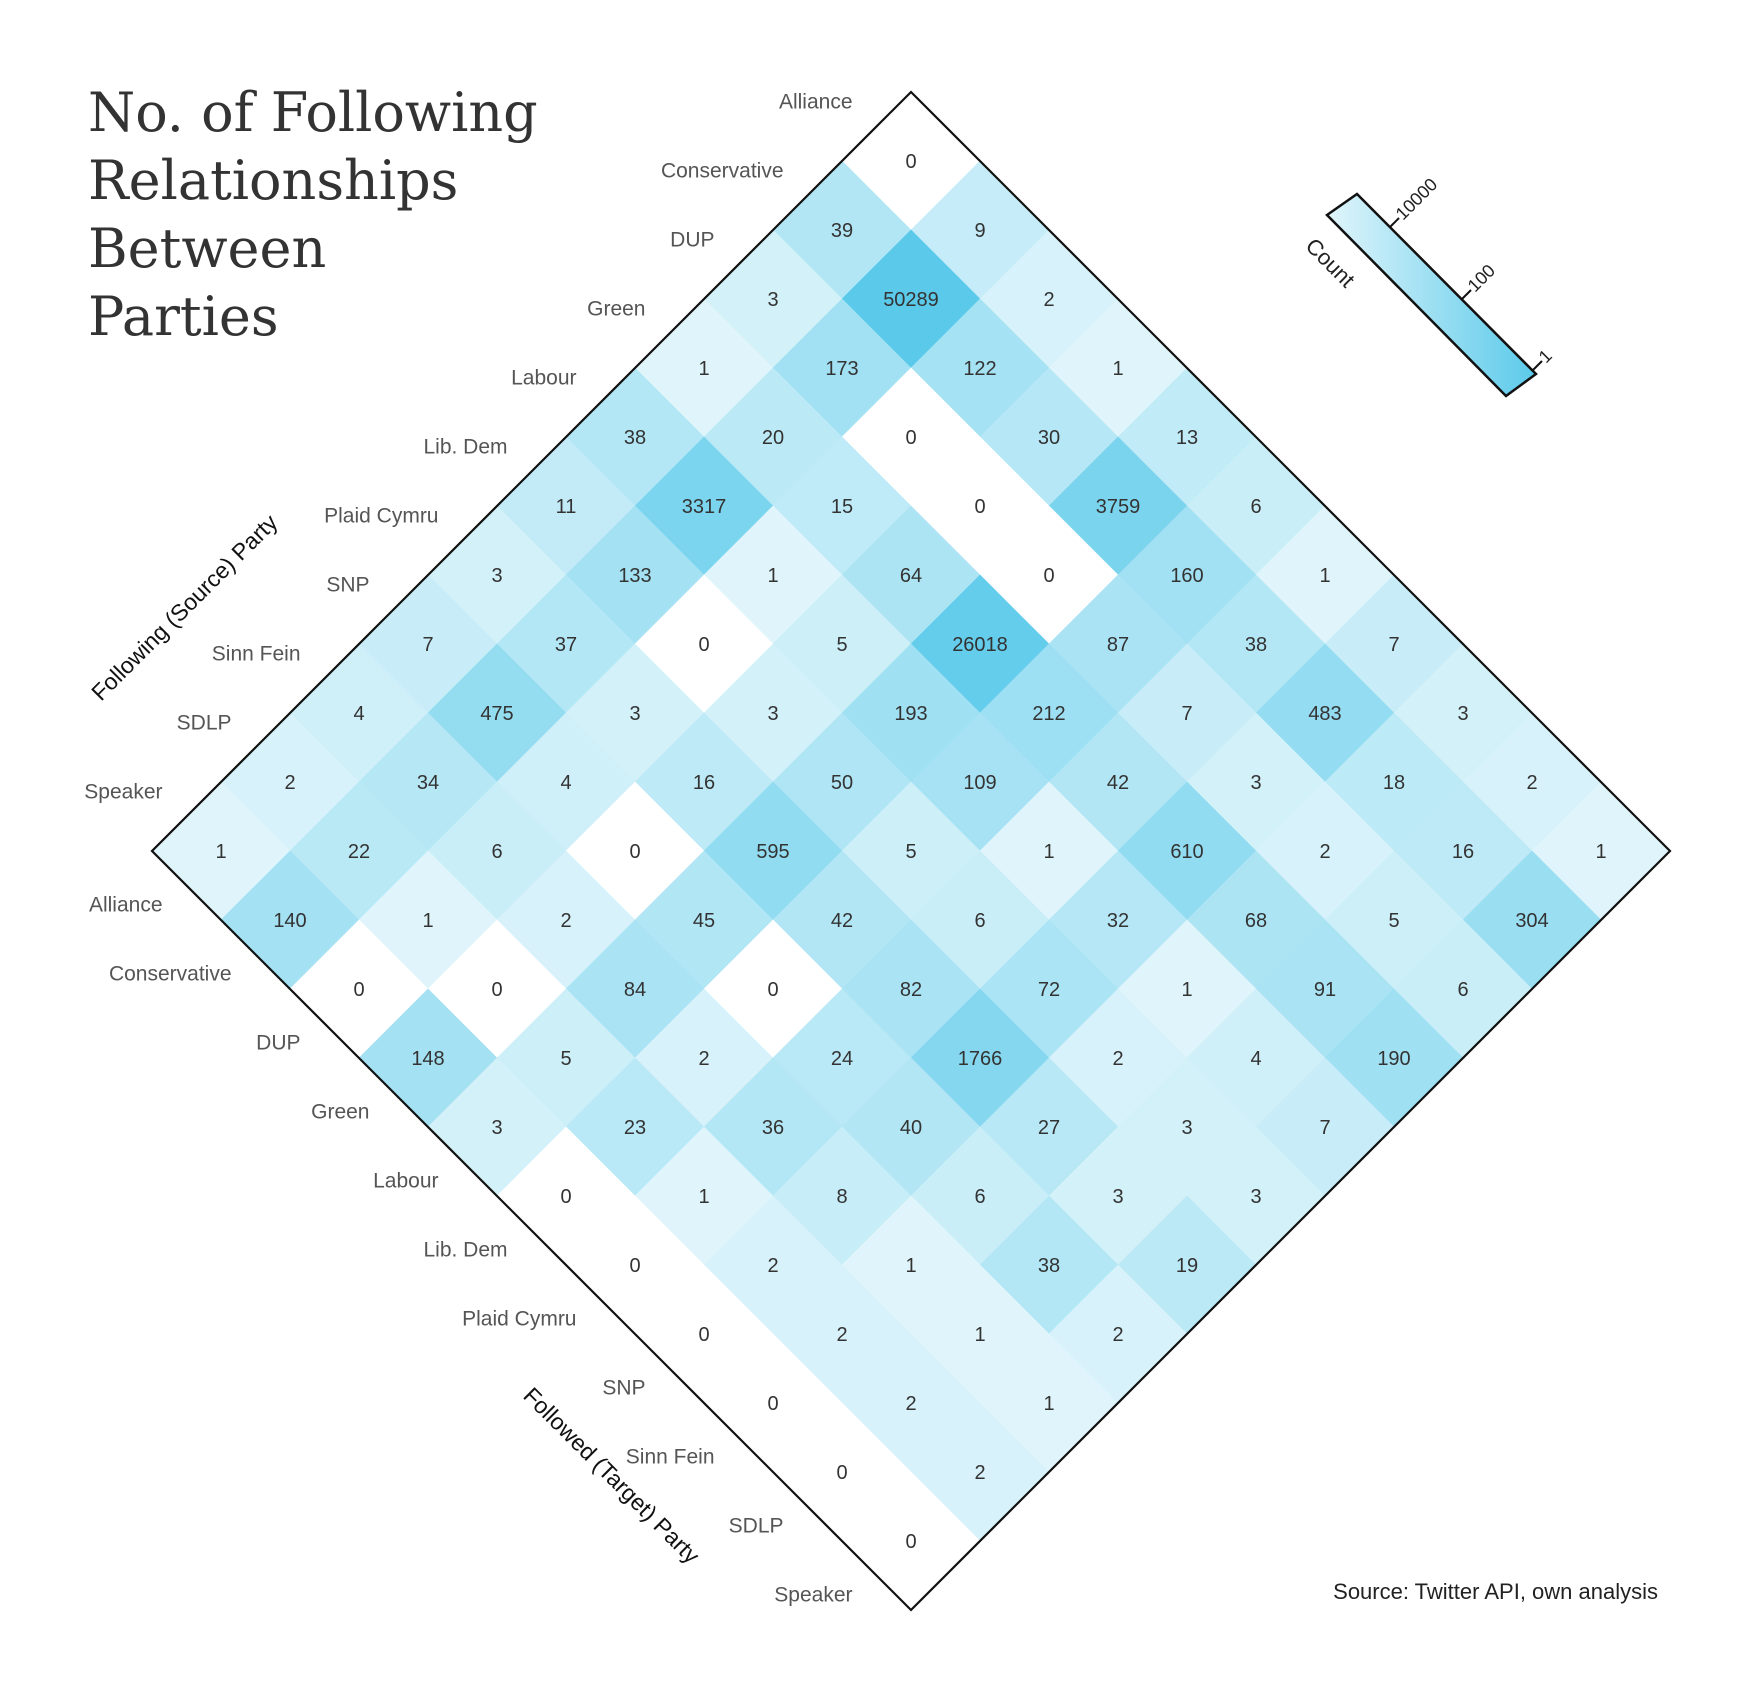 Image resolution: width=1750 pixels, height=1688 pixels. Describe the element at coordinates (842, 1059) in the screenshot. I see `cell-value-label: 24` at that location.